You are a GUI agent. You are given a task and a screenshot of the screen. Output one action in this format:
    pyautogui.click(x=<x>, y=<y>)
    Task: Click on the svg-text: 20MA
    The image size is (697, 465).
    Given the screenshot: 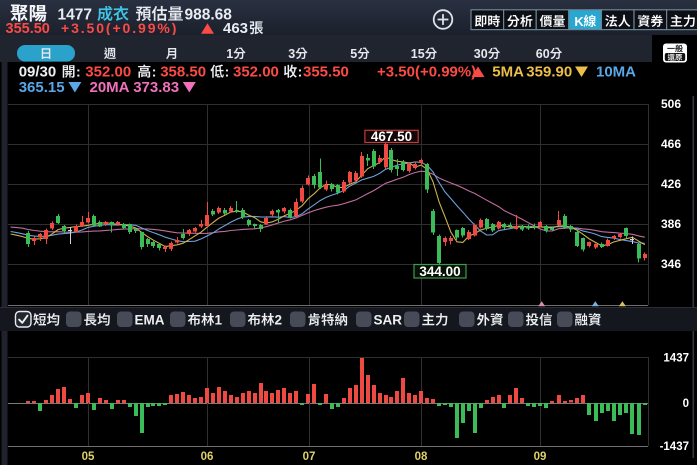 What is the action you would take?
    pyautogui.click(x=110, y=87)
    